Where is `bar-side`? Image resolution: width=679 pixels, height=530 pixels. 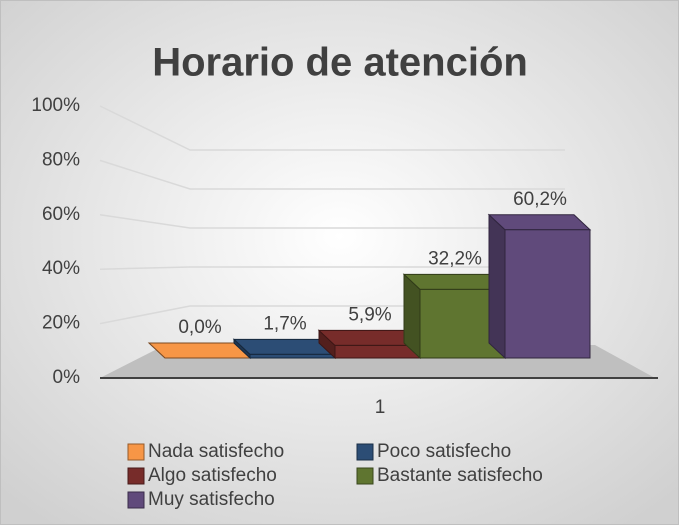
bar-side is located at coordinates (497, 286).